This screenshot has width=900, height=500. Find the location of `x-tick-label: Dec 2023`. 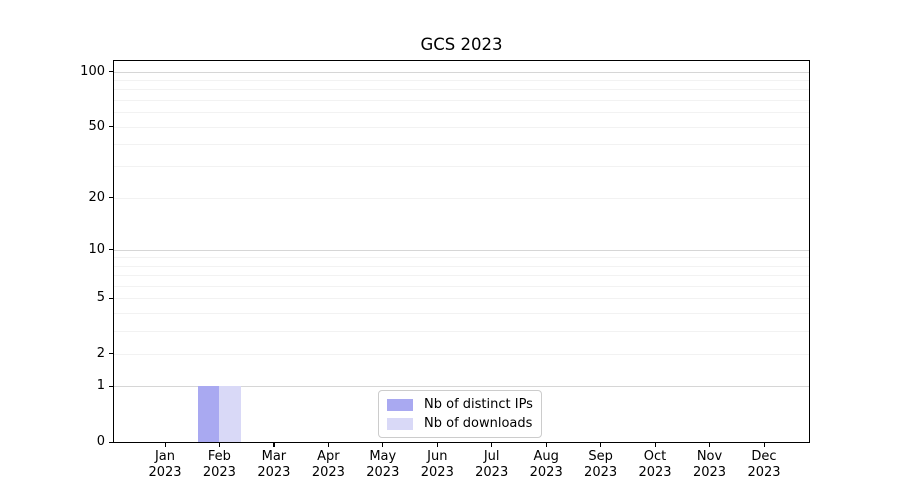

x-tick-label: Dec 2023 is located at coordinates (764, 464).